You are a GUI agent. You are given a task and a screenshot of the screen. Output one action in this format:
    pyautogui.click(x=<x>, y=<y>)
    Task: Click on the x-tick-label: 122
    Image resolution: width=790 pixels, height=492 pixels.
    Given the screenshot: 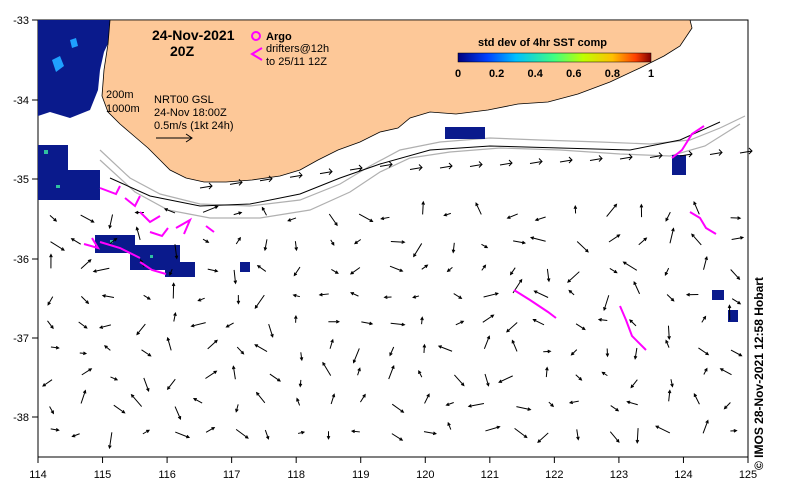 What is the action you would take?
    pyautogui.click(x=554, y=475)
    